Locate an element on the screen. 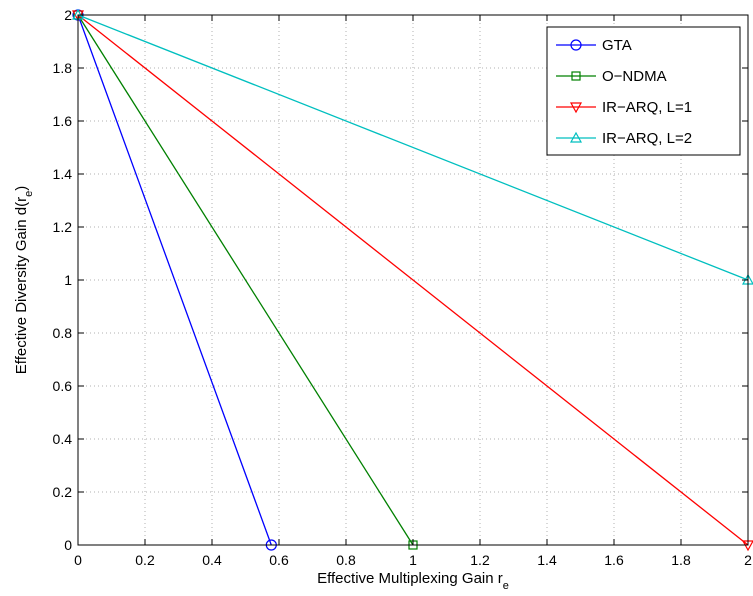  x-tick-label: 1.6 is located at coordinates (614, 560).